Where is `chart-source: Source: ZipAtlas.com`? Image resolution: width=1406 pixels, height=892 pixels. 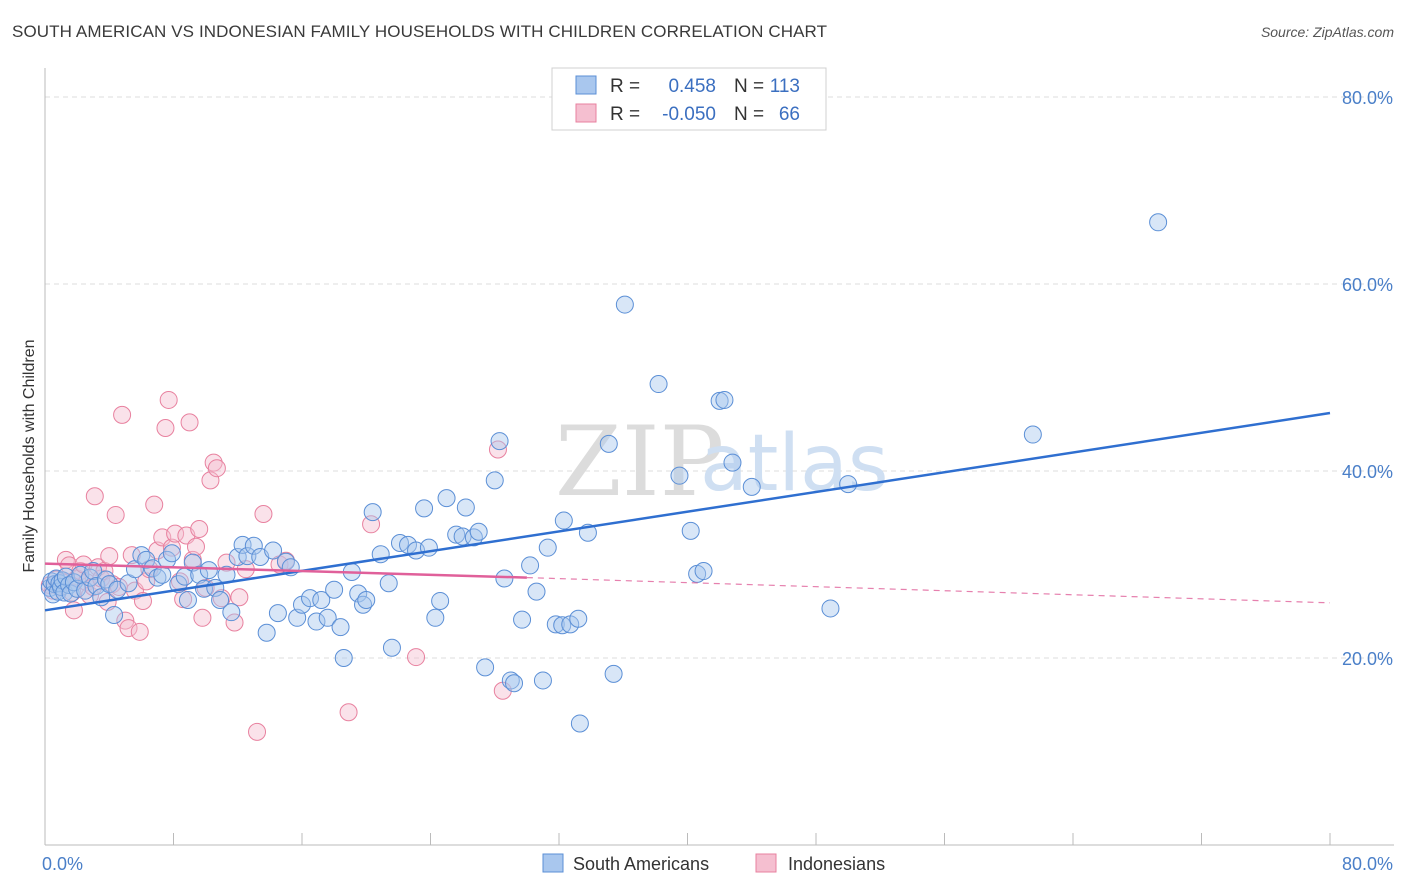 chart-source: Source: ZipAtlas.com is located at coordinates (1327, 32).